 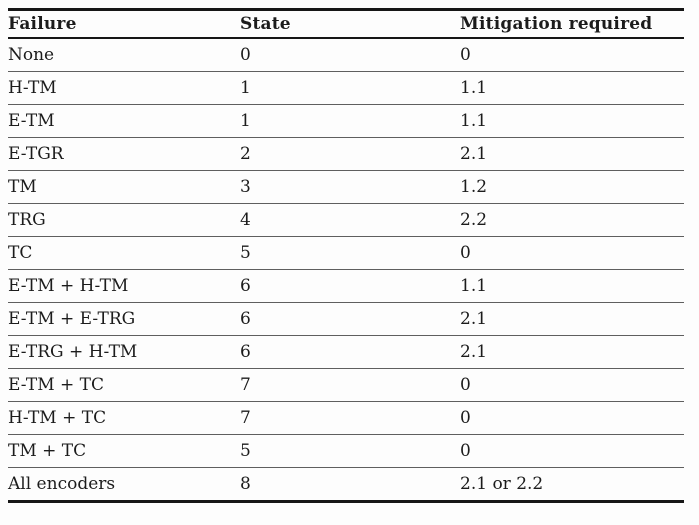 I want to click on table-row: TM + TC 5 0, so click(x=346, y=451).